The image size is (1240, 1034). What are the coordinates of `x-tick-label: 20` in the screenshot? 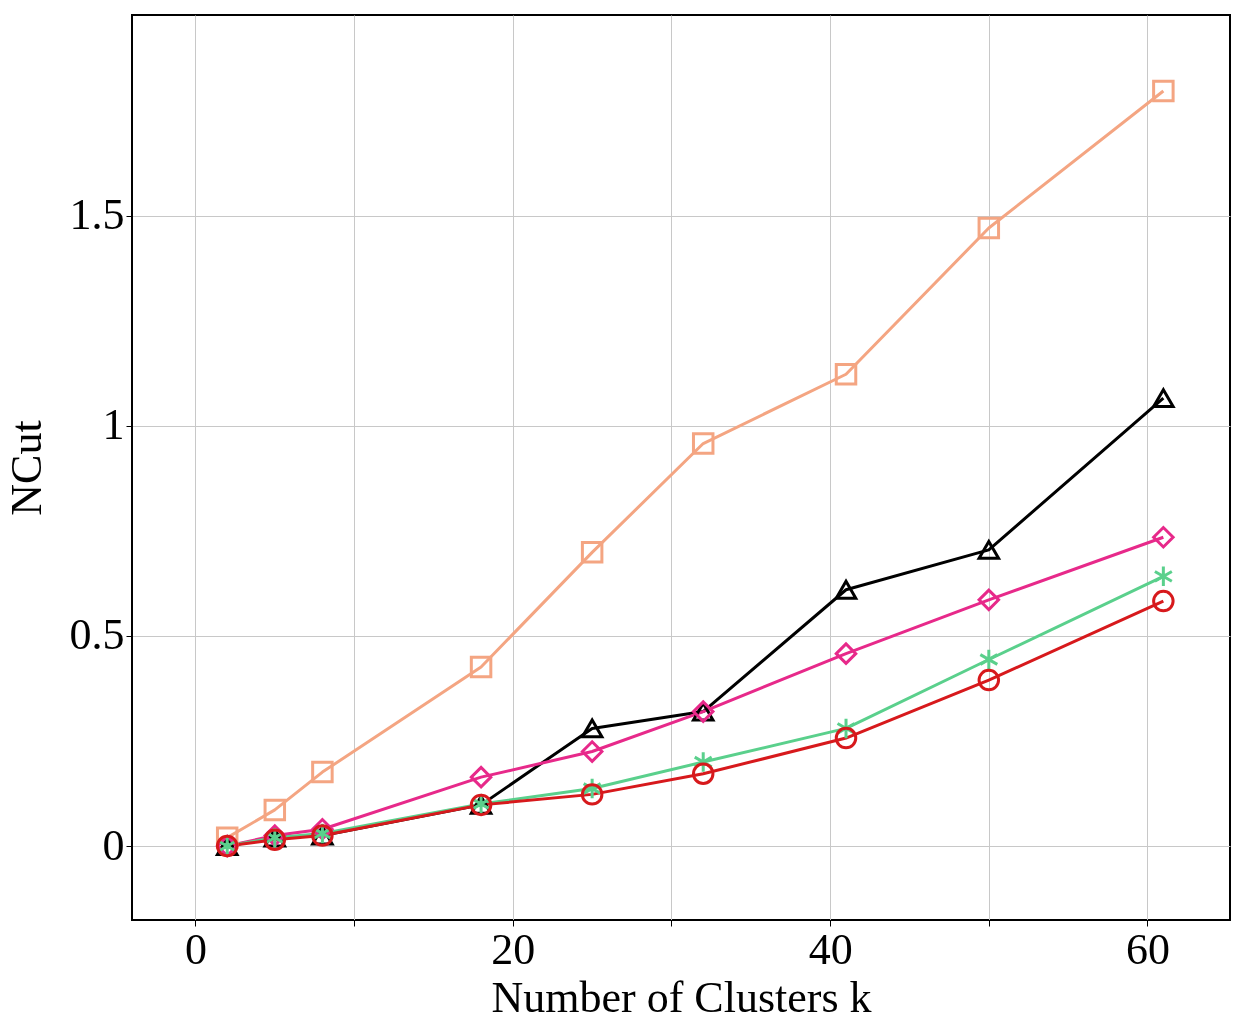 It's located at (513, 949).